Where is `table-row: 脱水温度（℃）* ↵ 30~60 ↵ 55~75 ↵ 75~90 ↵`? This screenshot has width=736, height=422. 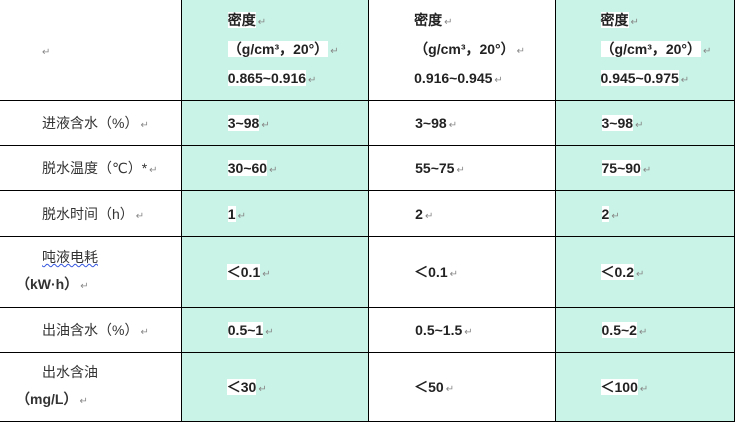 table-row: 脱水温度（℃）* ↵ 30~60 ↵ 55~75 ↵ 75~90 ↵ is located at coordinates (368, 168).